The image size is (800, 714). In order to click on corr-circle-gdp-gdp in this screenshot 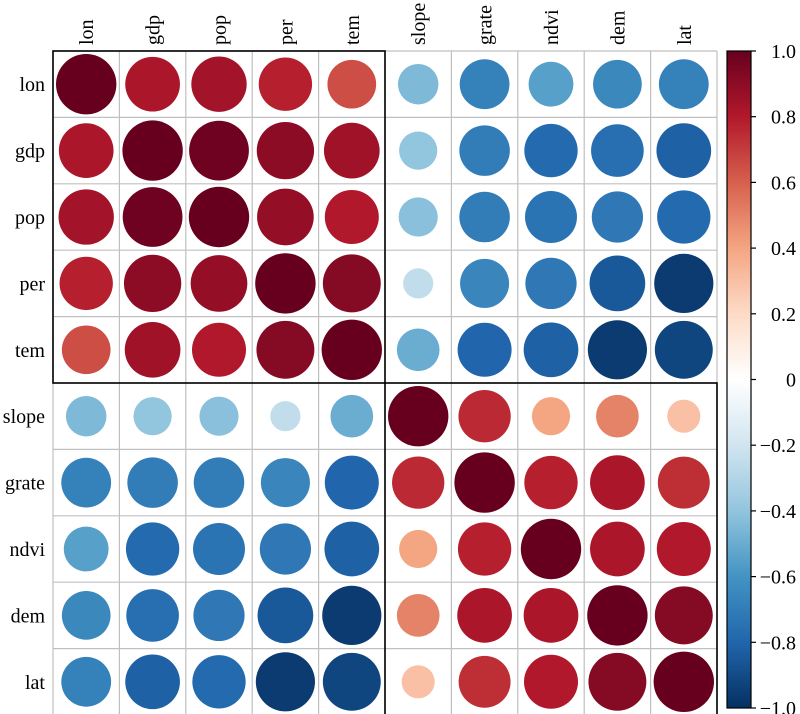, I will do `click(152, 150)`.